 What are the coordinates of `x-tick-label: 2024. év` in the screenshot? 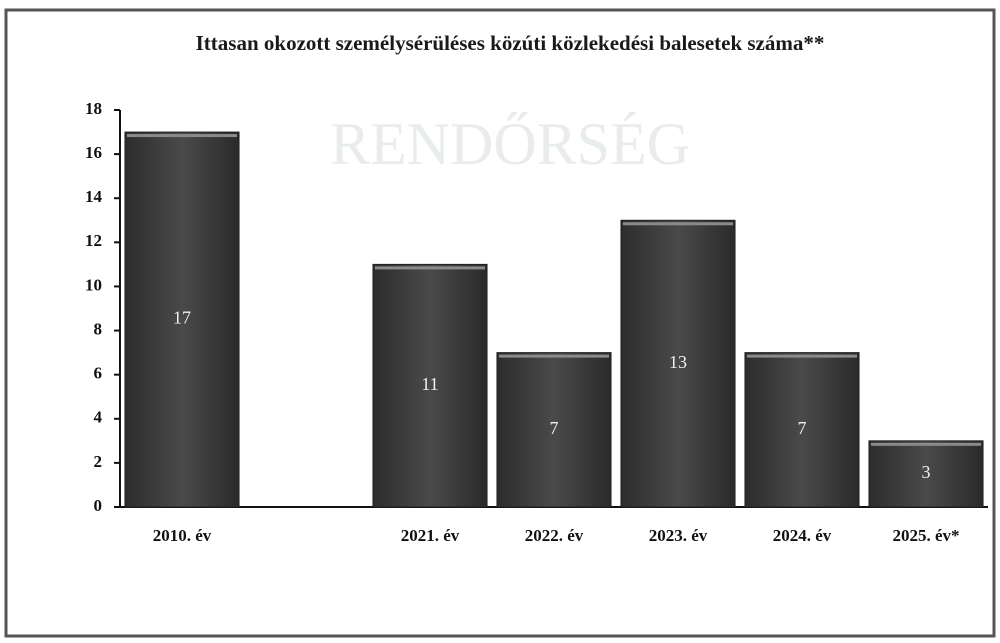 It's located at (802, 535).